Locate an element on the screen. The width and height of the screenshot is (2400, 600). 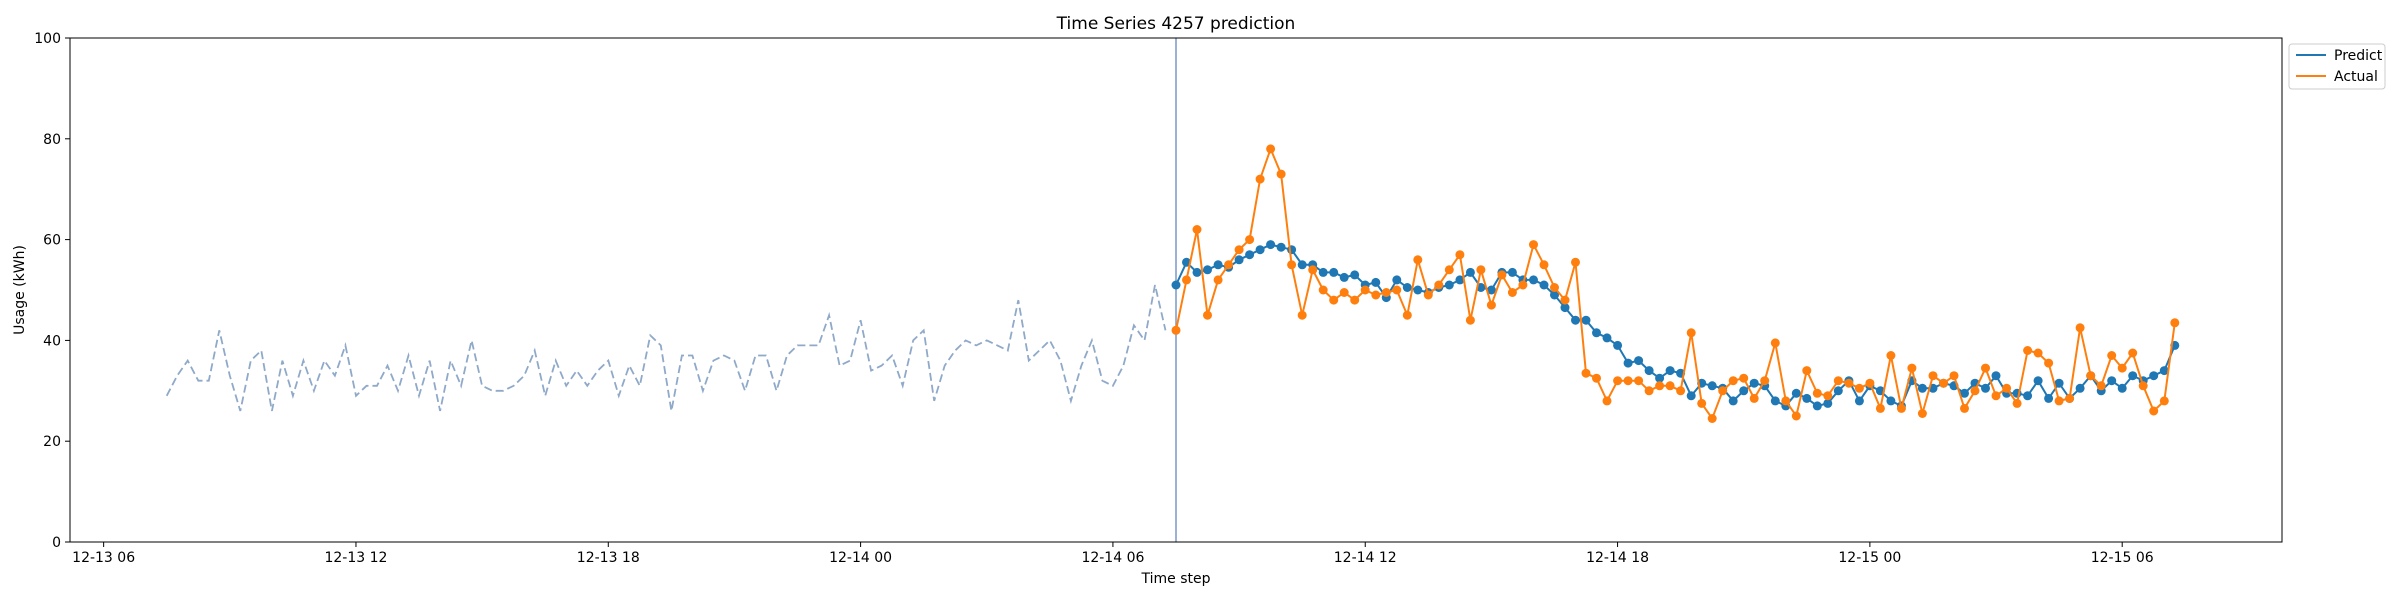
x-tick-label: 12-13 06 is located at coordinates (103, 558).